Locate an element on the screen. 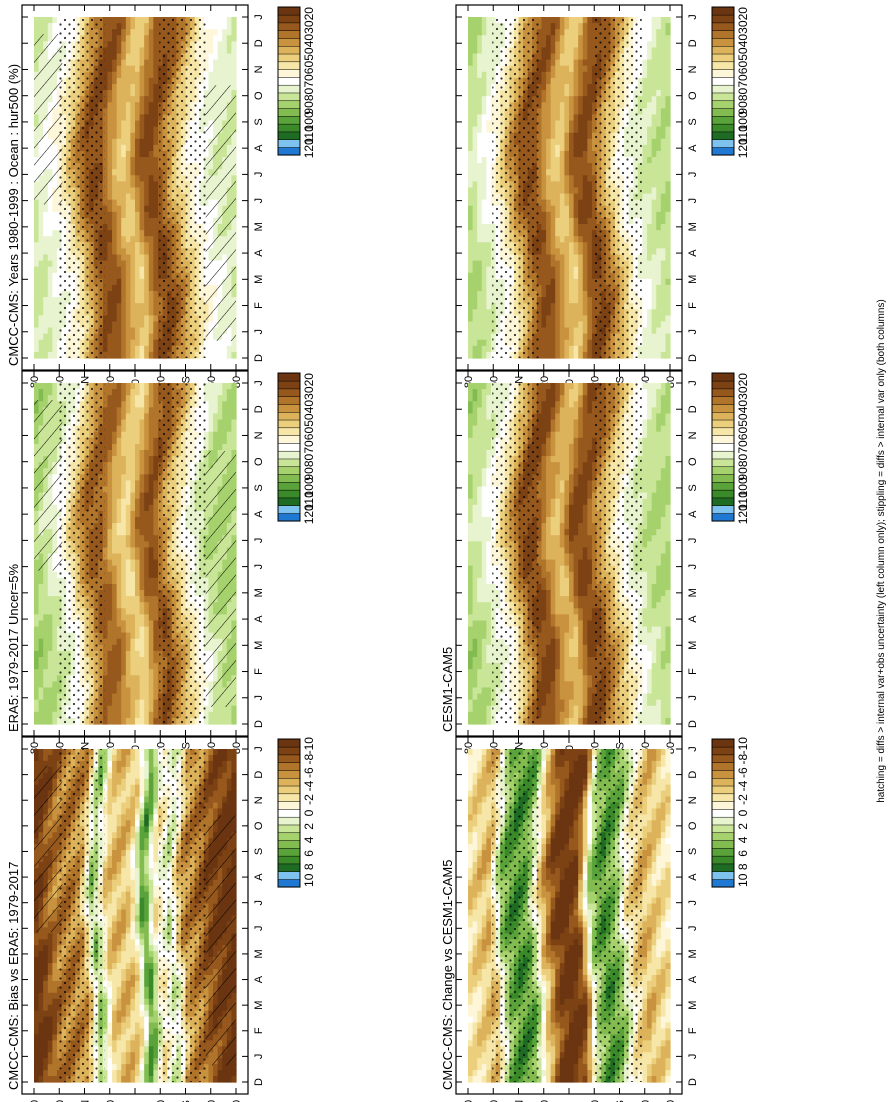 Image resolution: width=891 pixels, height=1102 pixels. colorbar-tick-label: 120 is located at coordinates (309, 148).